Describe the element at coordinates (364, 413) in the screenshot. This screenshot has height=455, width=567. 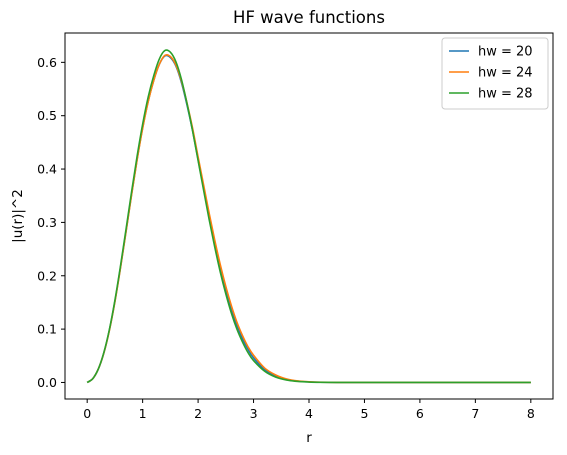
I see `x-tick-label: 5` at that location.